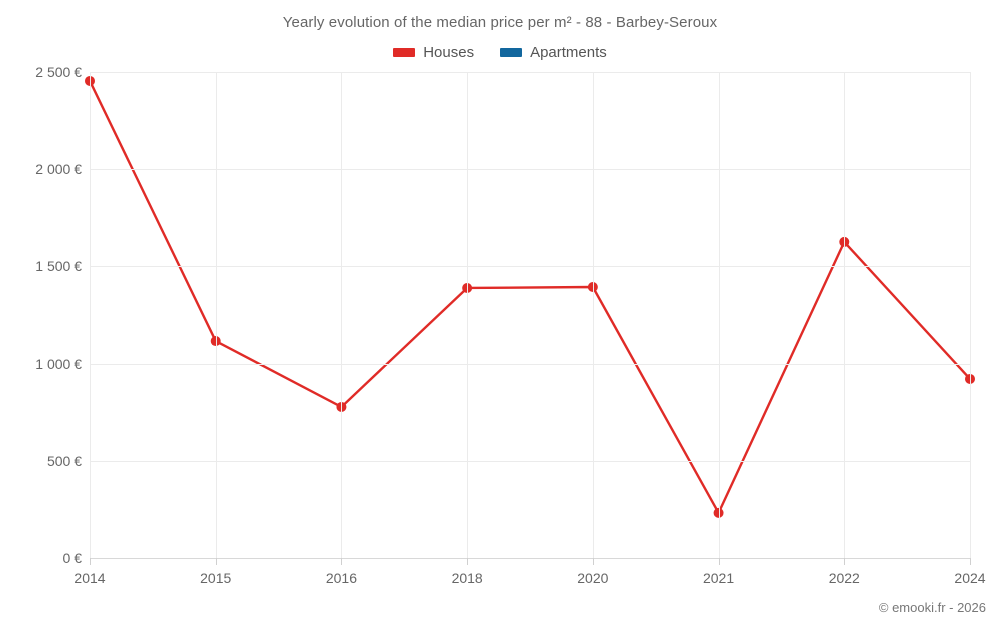 This screenshot has height=625, width=1000. I want to click on legend-item-houses: Houses, so click(433, 52).